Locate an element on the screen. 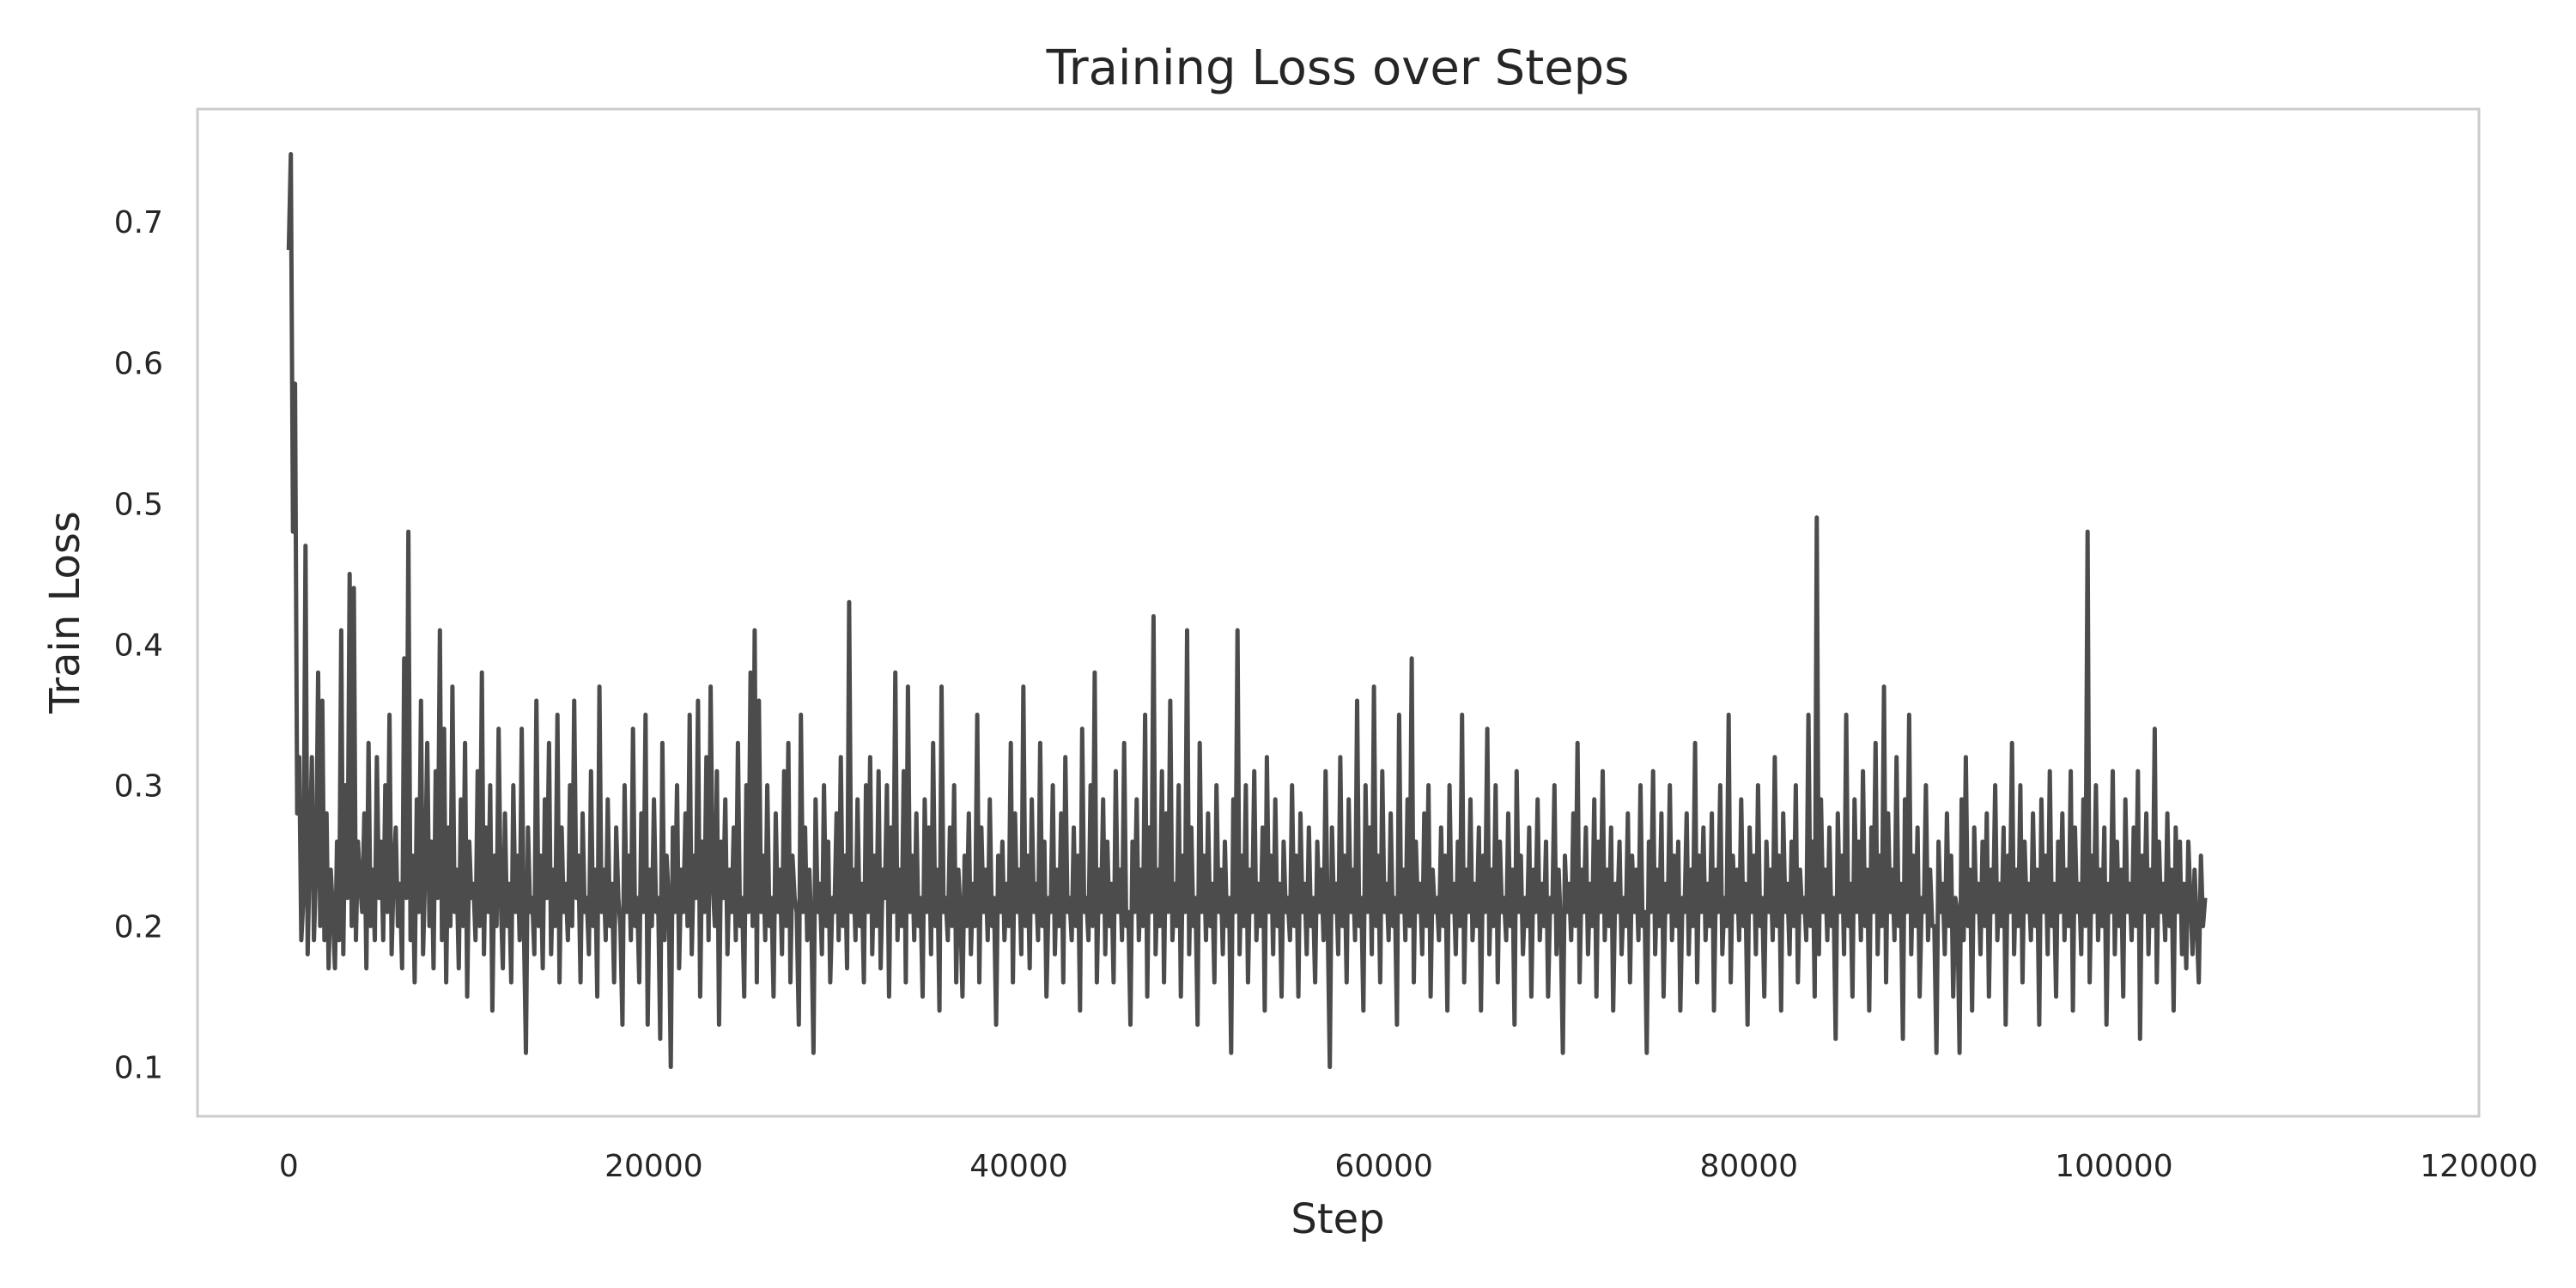 The height and width of the screenshot is (1288, 2576). x-tick-label: 40000 is located at coordinates (1018, 1166).